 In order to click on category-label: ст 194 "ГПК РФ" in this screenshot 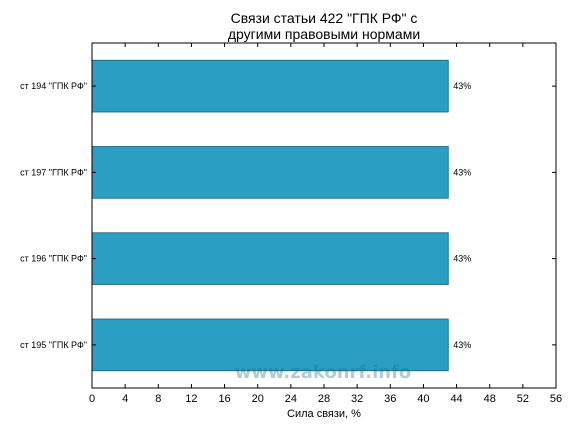, I will do `click(53, 86)`.